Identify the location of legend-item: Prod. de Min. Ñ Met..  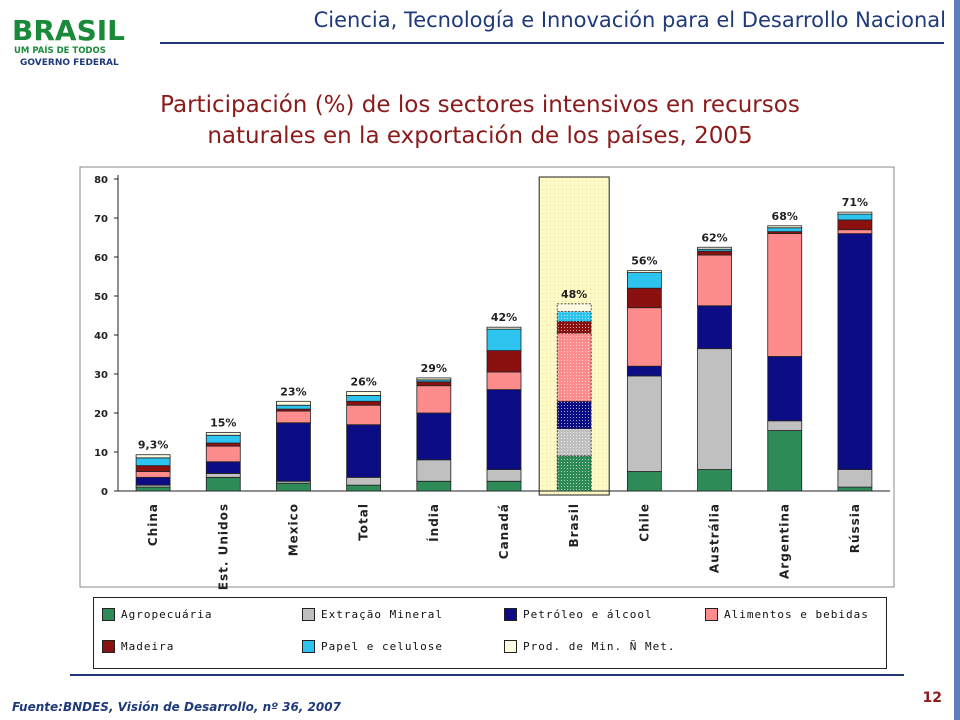
(589, 646).